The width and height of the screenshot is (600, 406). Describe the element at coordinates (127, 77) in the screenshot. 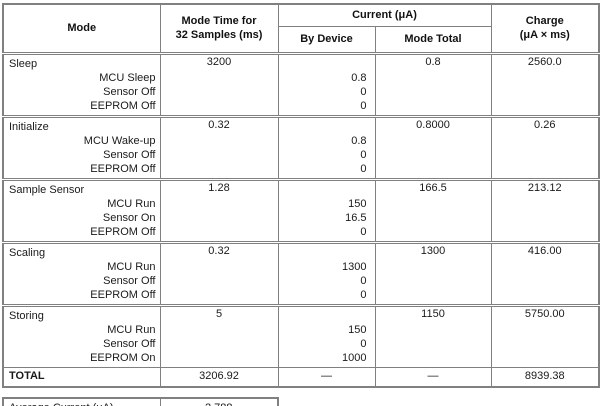

I see `mode-sub-label: MCU Sleep` at that location.